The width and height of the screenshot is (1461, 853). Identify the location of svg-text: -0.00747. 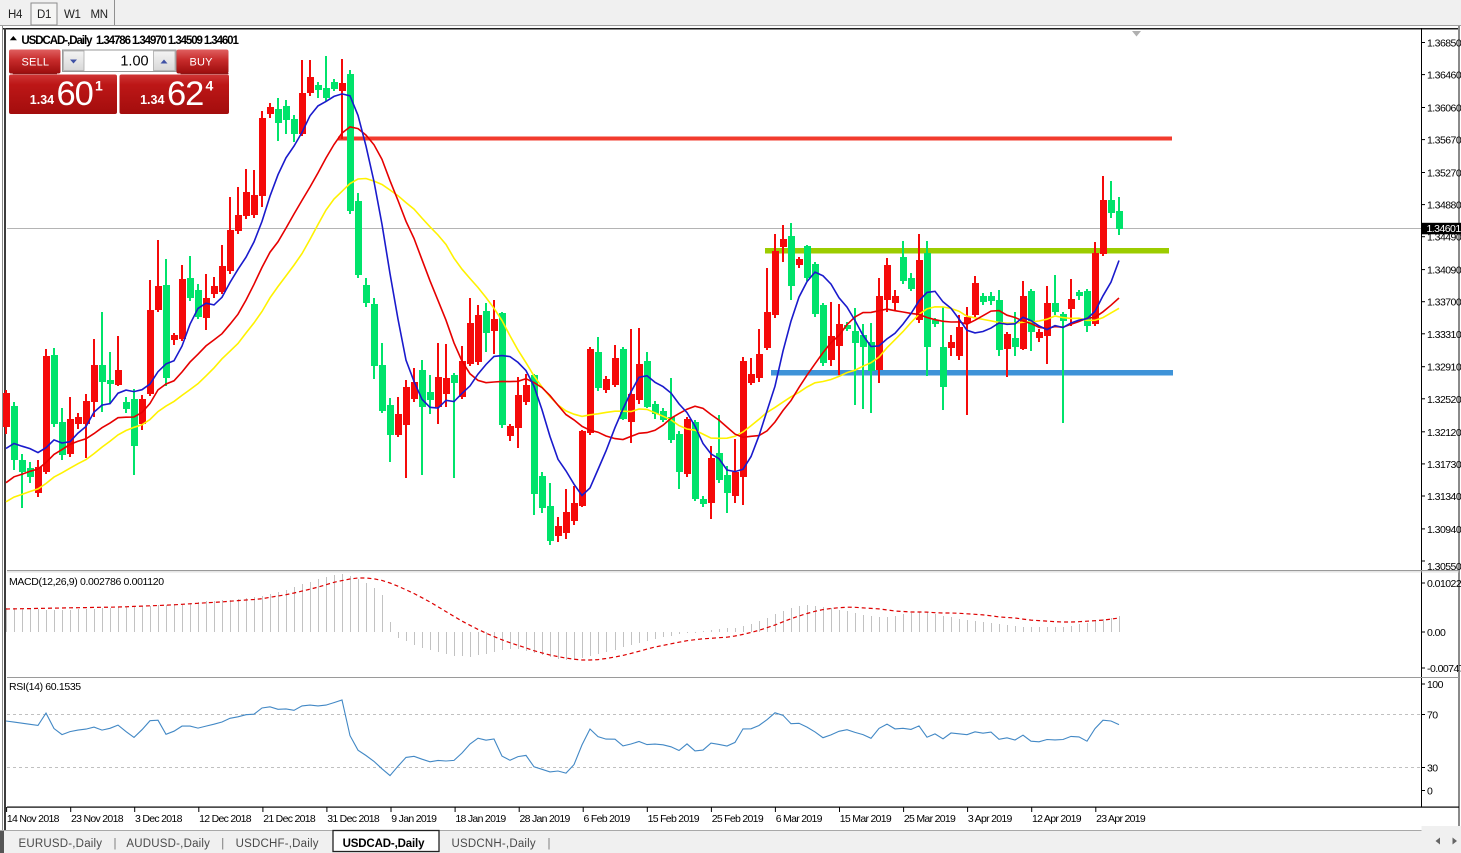
(1444, 669).